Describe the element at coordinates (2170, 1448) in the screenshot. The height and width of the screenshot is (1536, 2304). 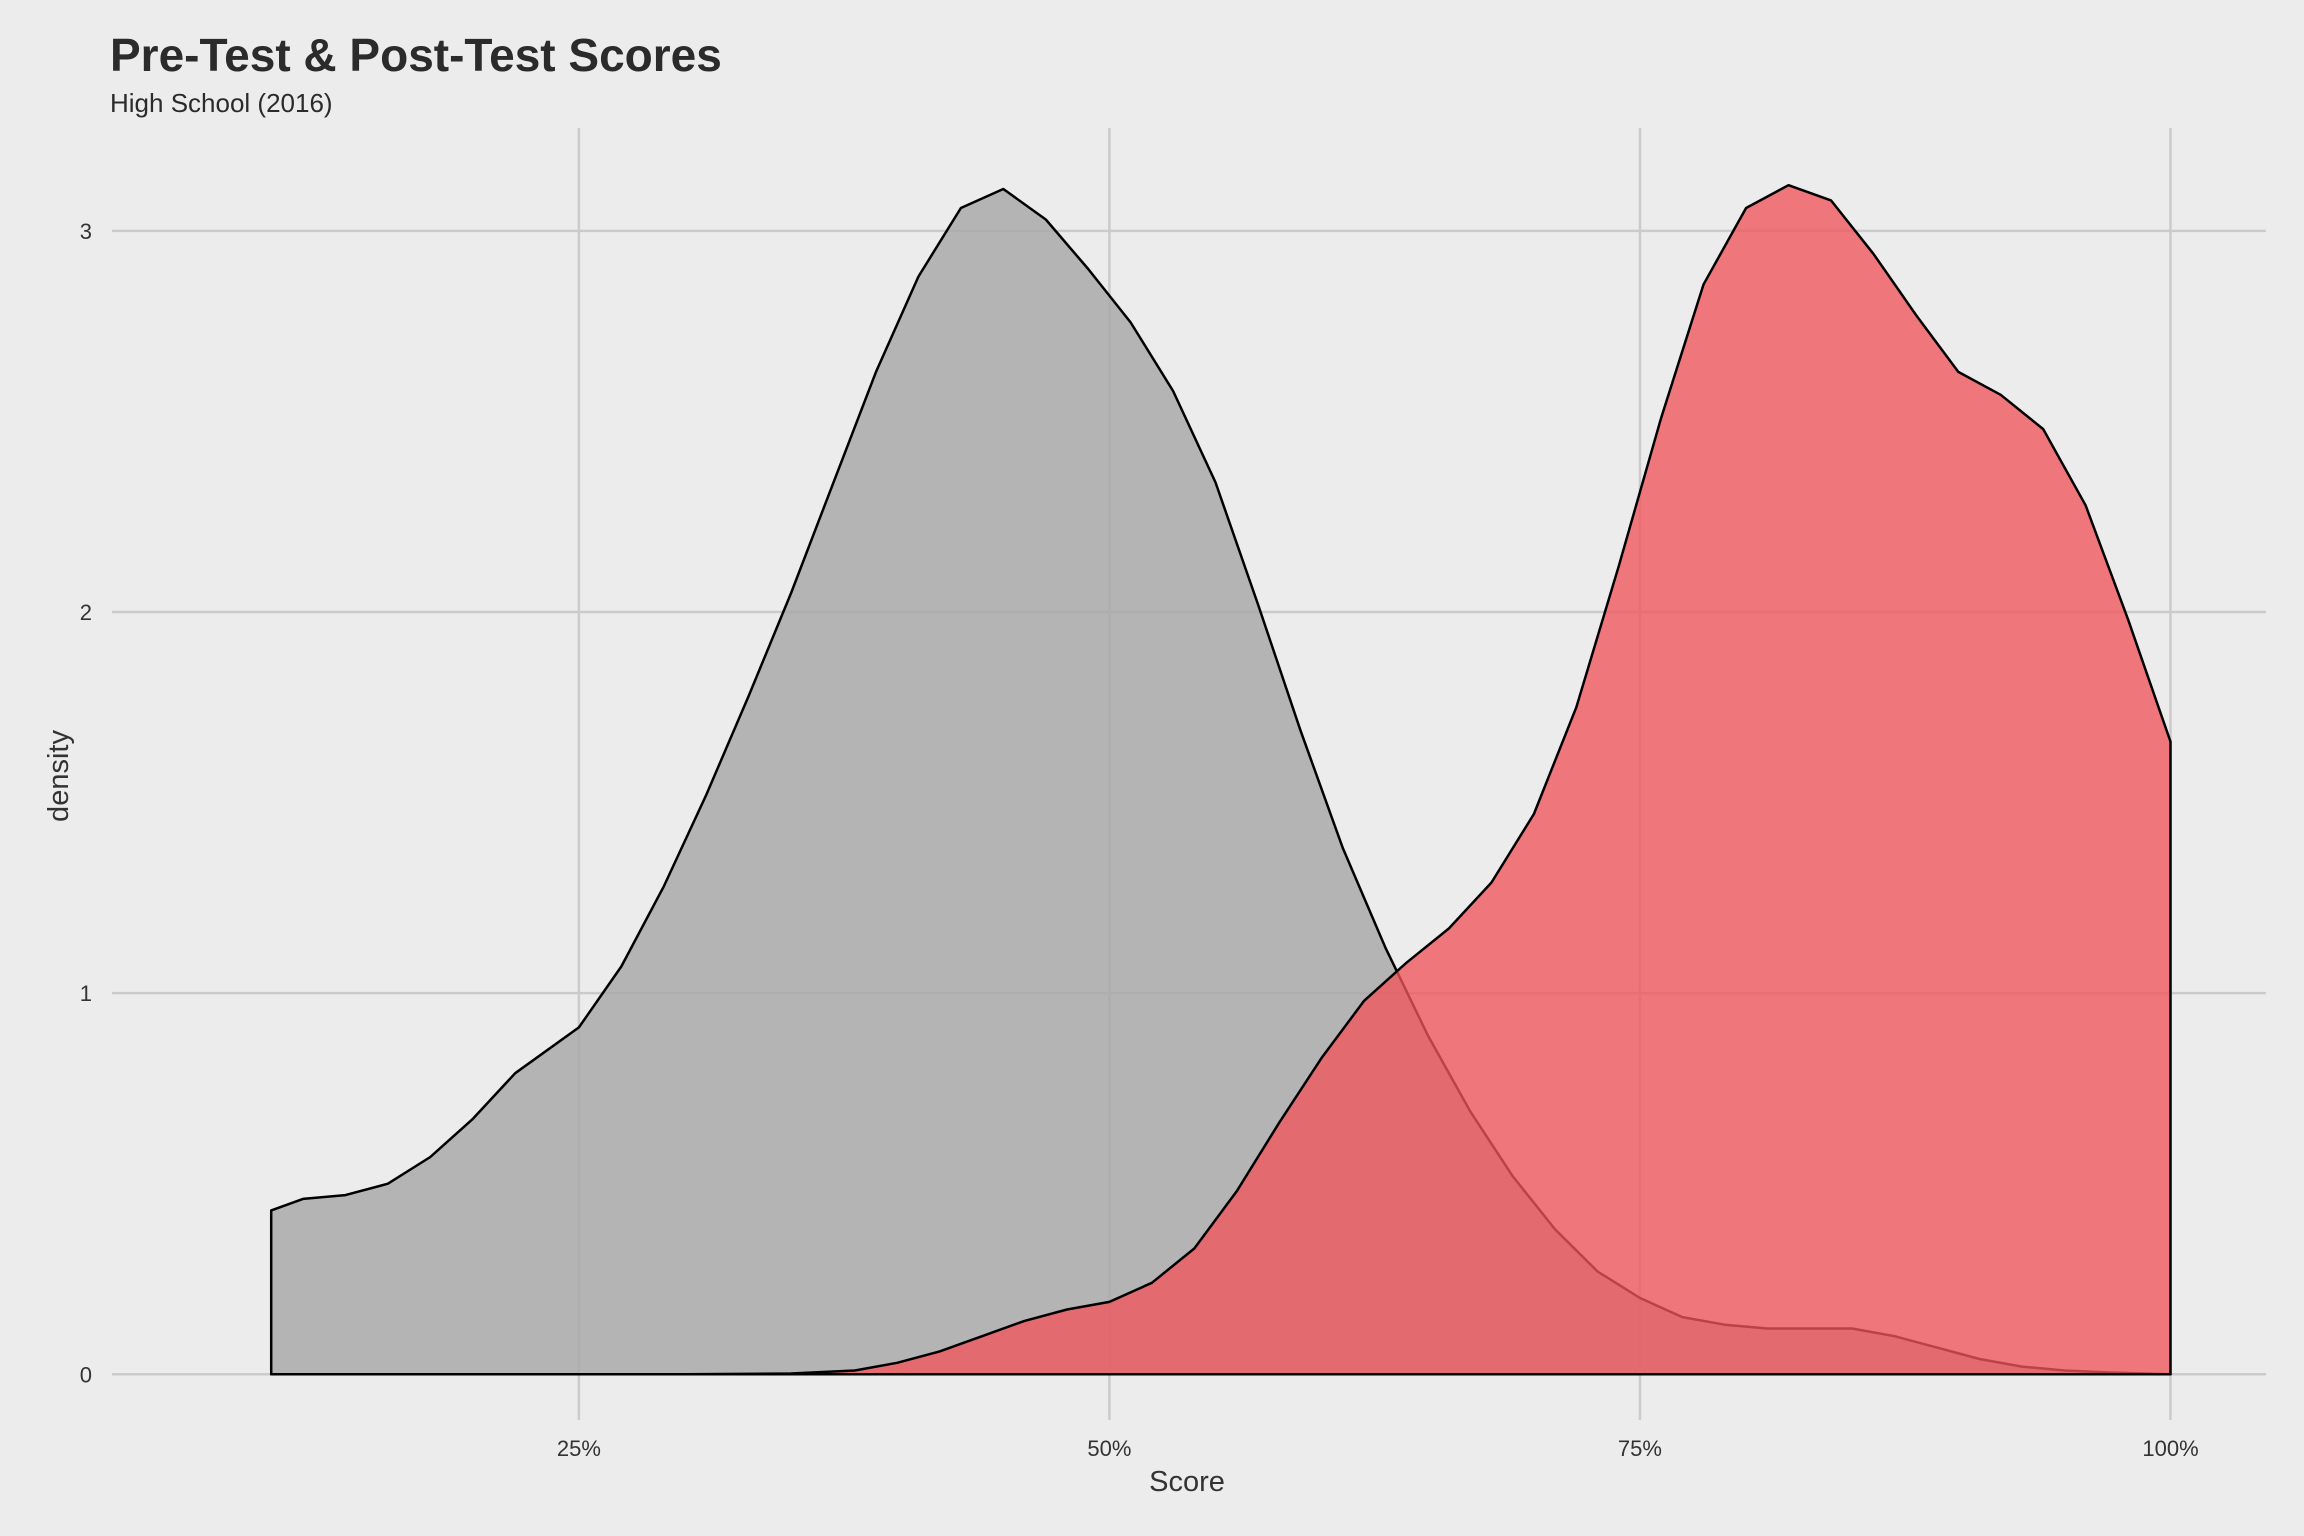
I see `x-tick-label: 100%` at that location.